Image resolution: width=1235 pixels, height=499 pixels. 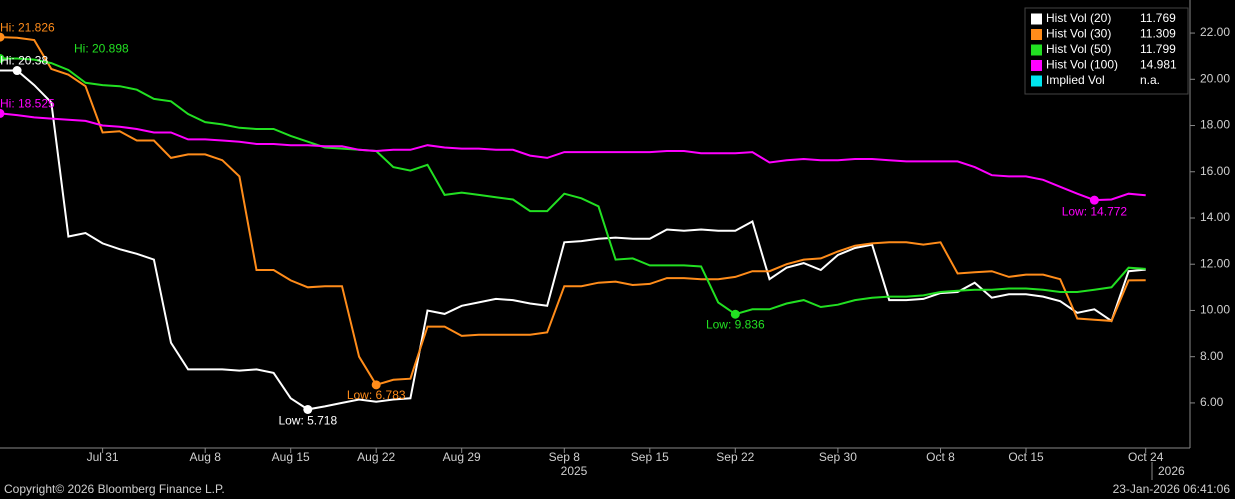 What do you see at coordinates (1215, 263) in the screenshot?
I see `y-tick-label: 12.00` at bounding box center [1215, 263].